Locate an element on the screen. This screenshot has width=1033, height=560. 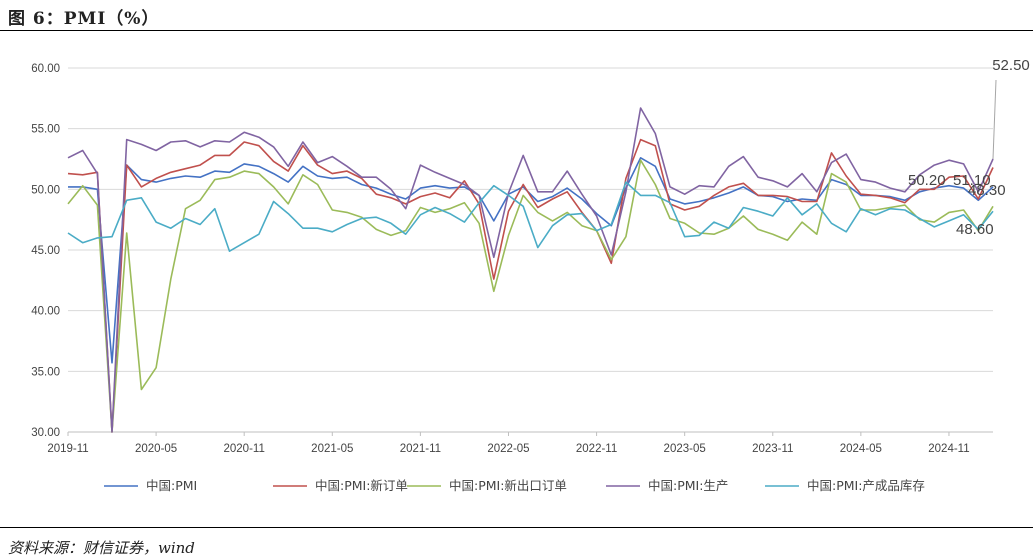
source-note: 资料来源：财信证券，wind is located at coordinates (101, 548).